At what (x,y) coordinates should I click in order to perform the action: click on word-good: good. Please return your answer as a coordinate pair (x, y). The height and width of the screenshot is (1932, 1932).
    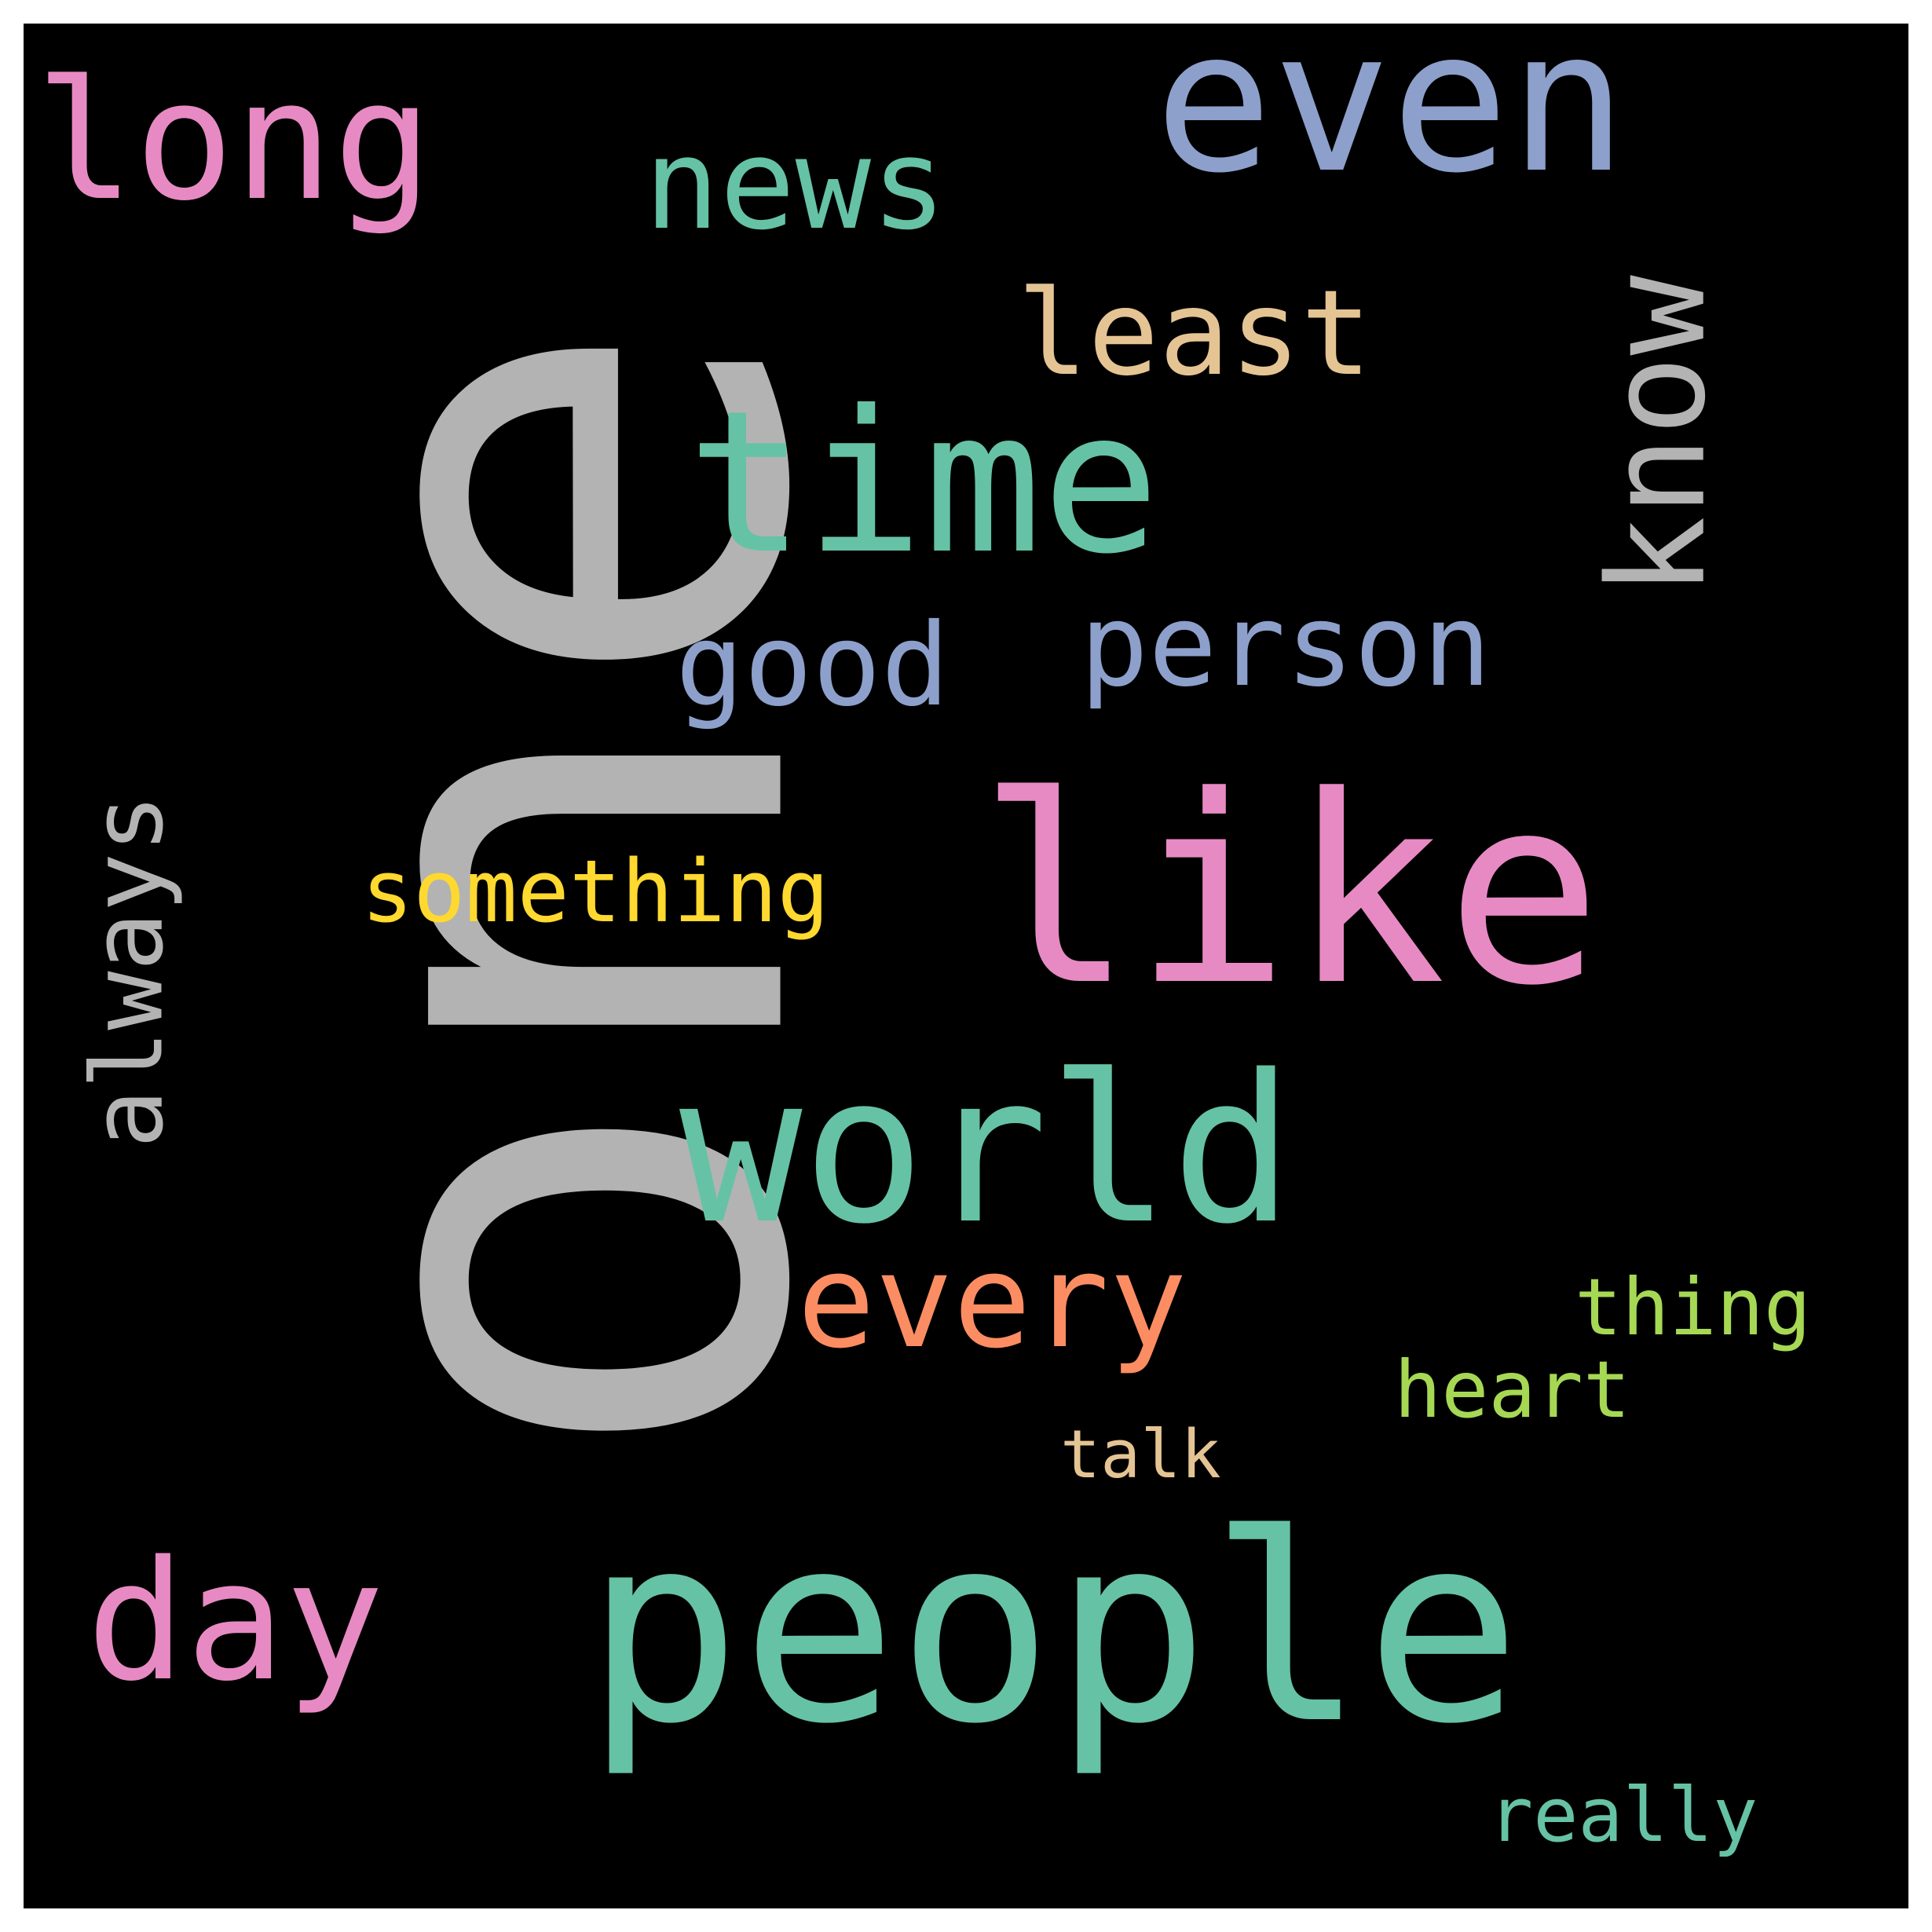
    Looking at the image, I should click on (813, 665).